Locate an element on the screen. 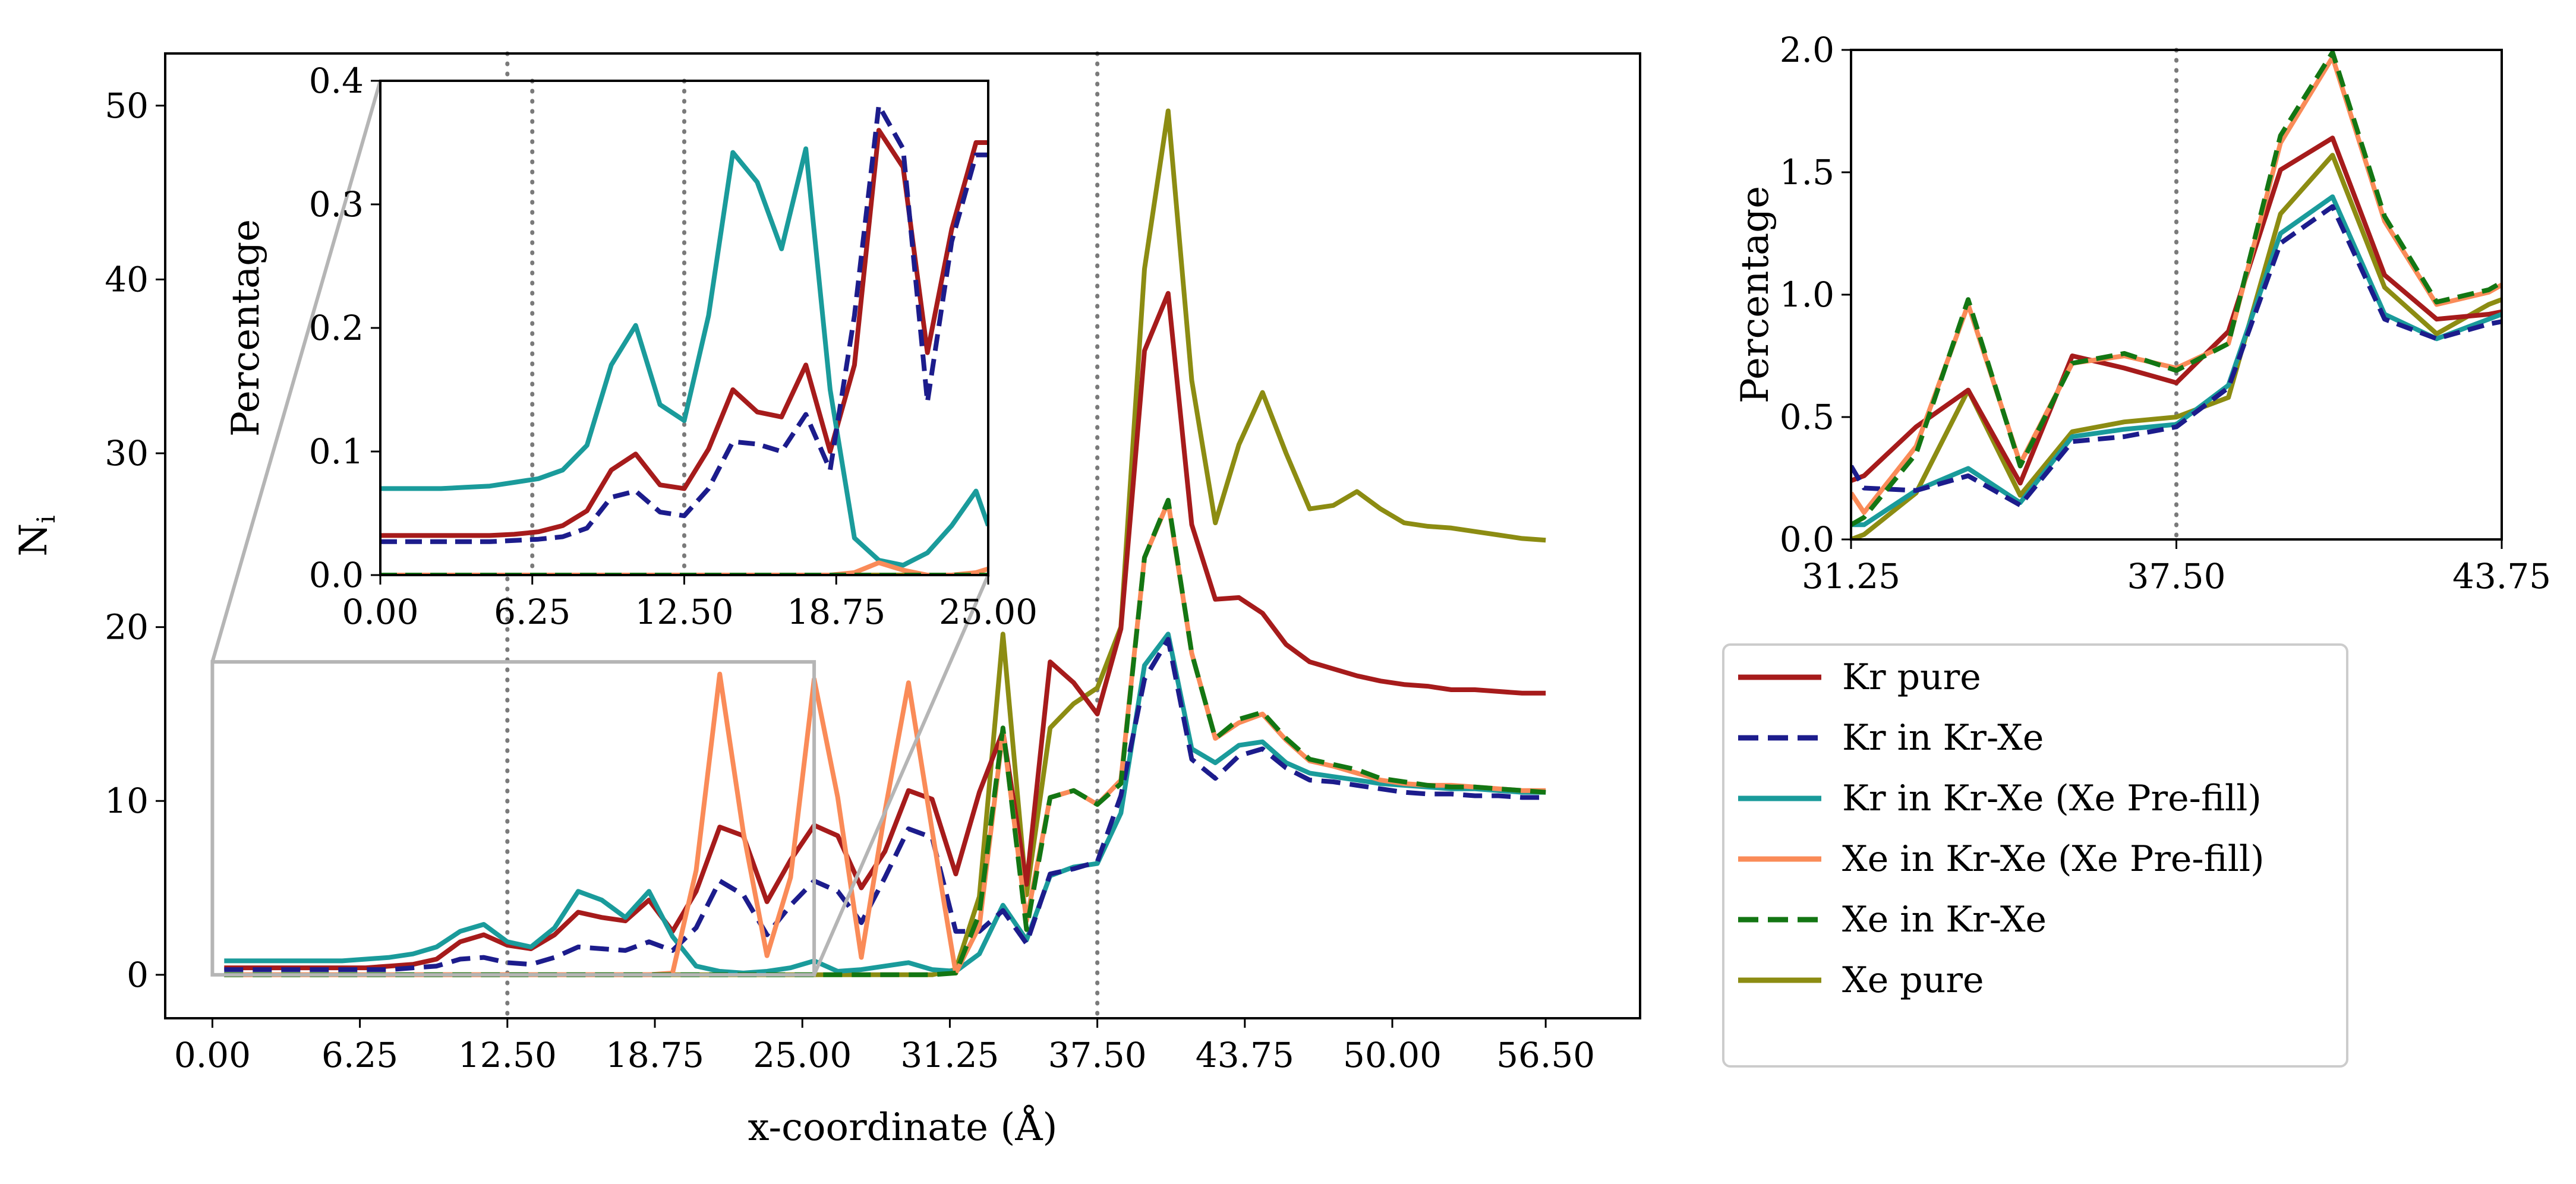  right-series-kr-pure is located at coordinates (2177, 310).